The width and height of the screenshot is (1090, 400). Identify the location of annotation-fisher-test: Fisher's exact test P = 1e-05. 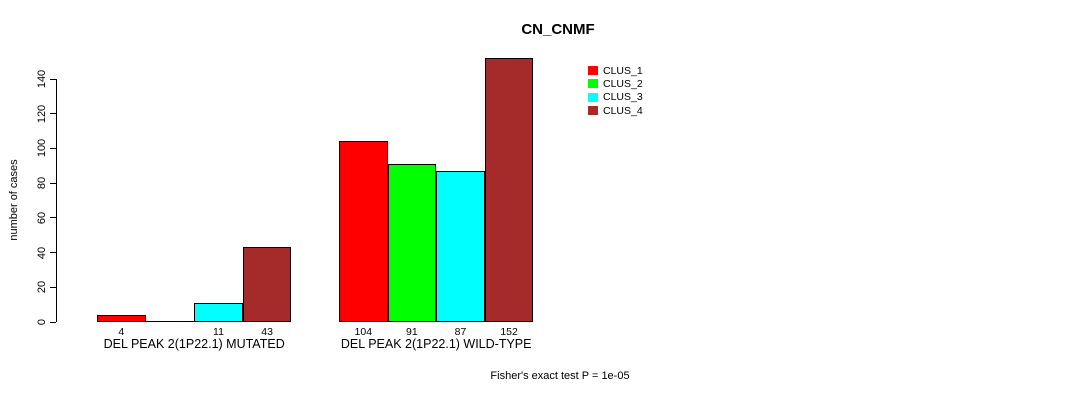
(560, 376).